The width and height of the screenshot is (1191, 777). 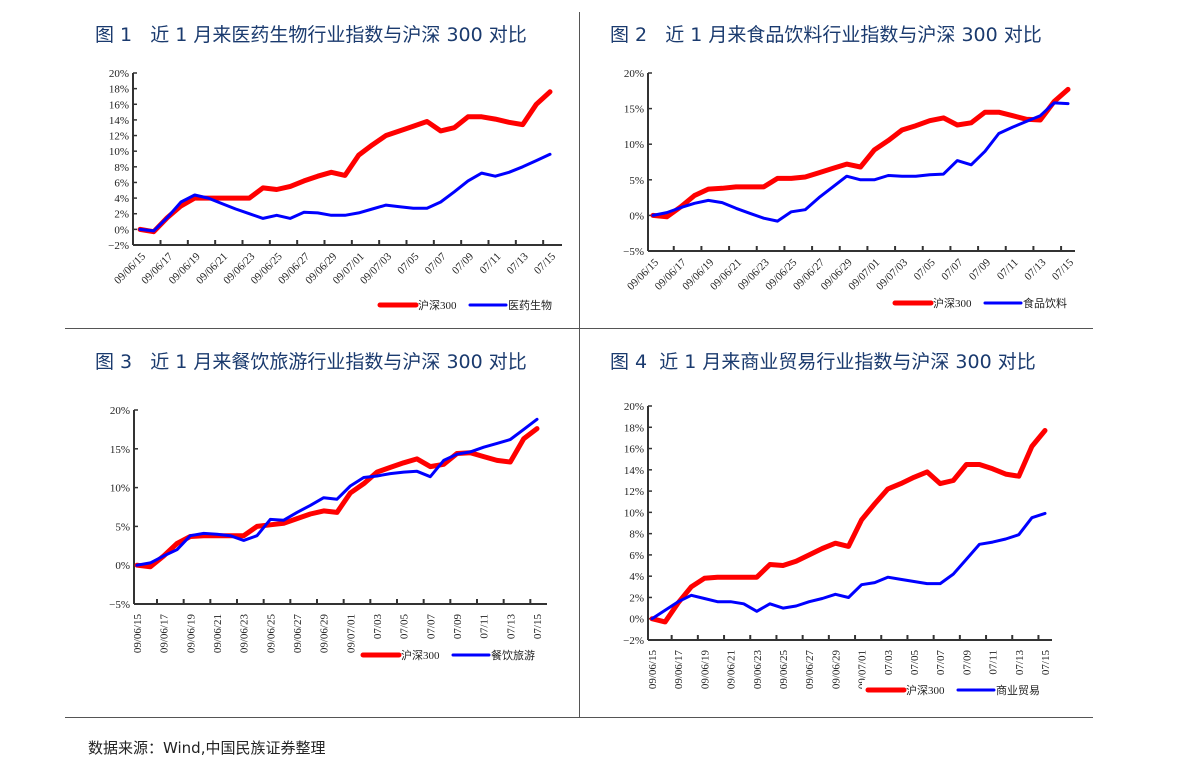 I want to click on source-note: 数据来源：Wind,中国民族证券整理, so click(x=207, y=748).